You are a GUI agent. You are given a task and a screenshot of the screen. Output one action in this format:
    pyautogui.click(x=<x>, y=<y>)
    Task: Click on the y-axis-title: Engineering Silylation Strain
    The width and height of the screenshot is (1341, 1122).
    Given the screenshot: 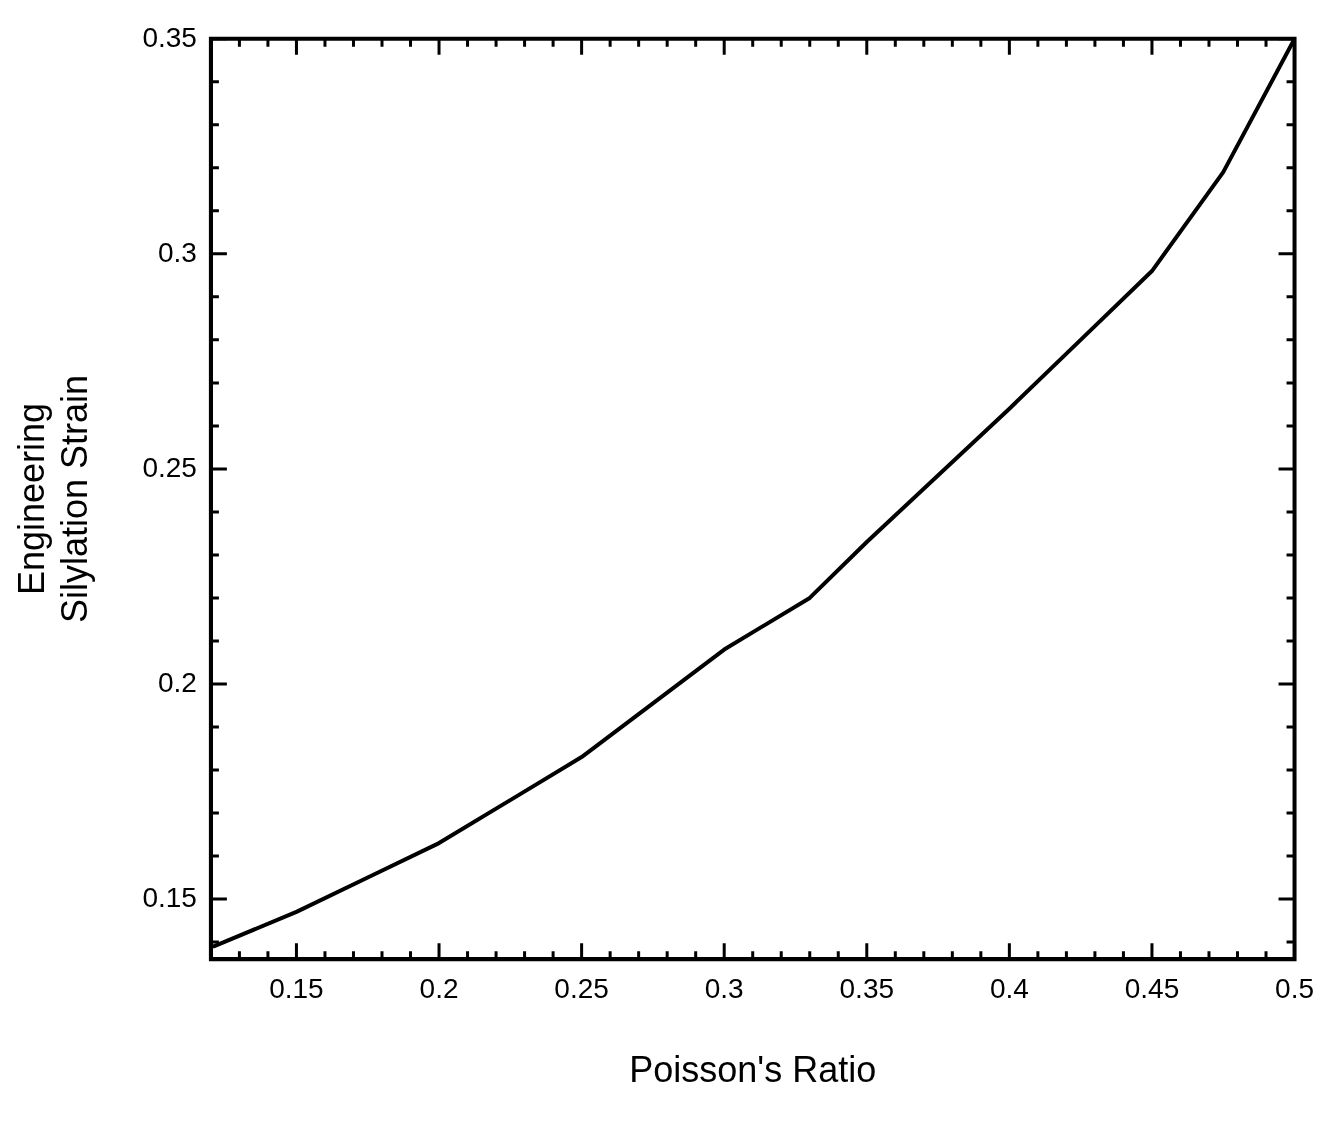 What is the action you would take?
    pyautogui.click(x=52, y=499)
    